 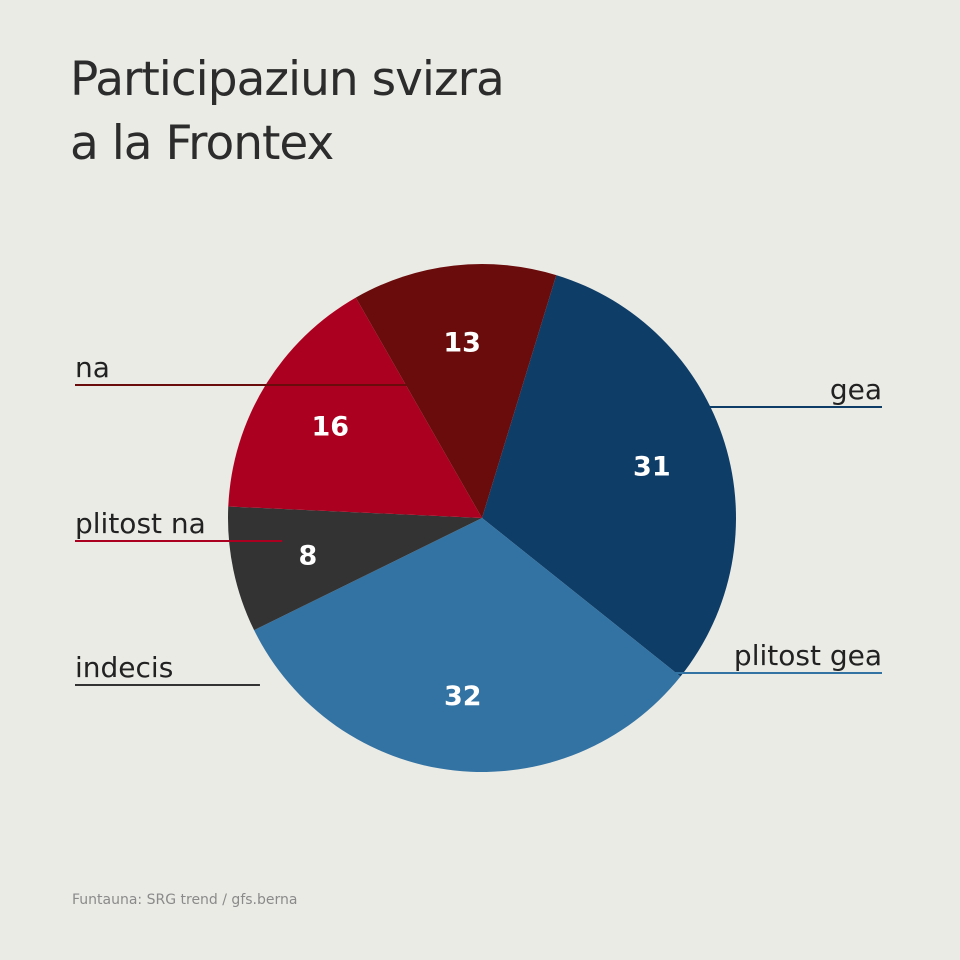 What do you see at coordinates (287, 79) in the screenshot?
I see `chart-title-line-1: Participaziun svizra` at bounding box center [287, 79].